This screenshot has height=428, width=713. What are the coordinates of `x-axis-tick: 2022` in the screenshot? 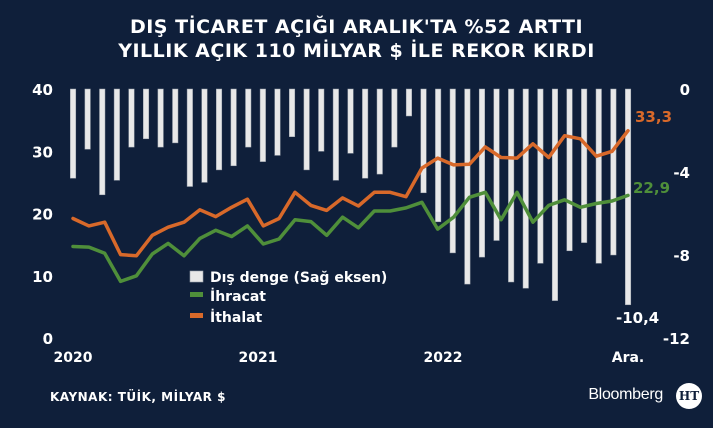 It's located at (443, 358).